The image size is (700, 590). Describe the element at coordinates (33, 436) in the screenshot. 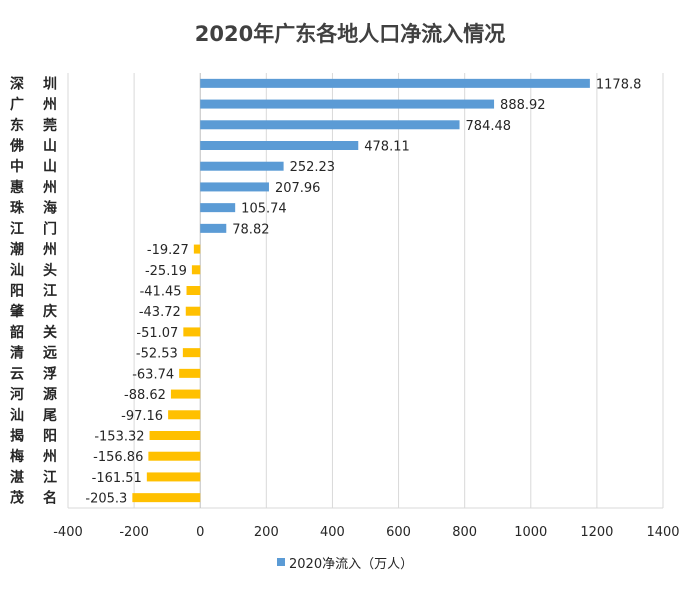

I see `category-label: 揭阳` at that location.